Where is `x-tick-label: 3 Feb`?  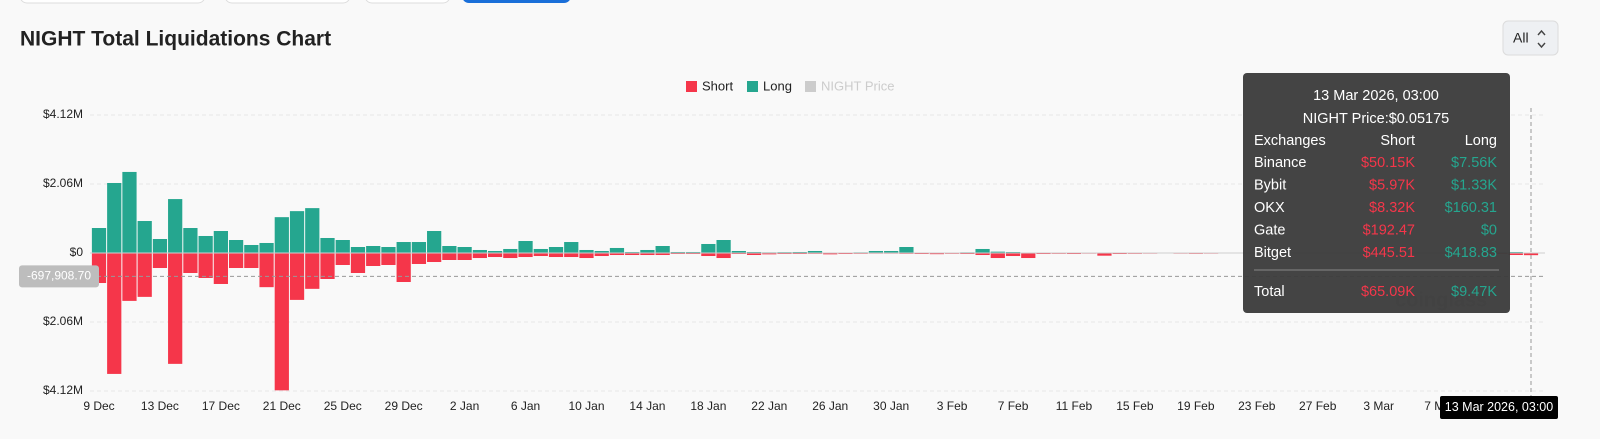
x-tick-label: 3 Feb is located at coordinates (952, 406).